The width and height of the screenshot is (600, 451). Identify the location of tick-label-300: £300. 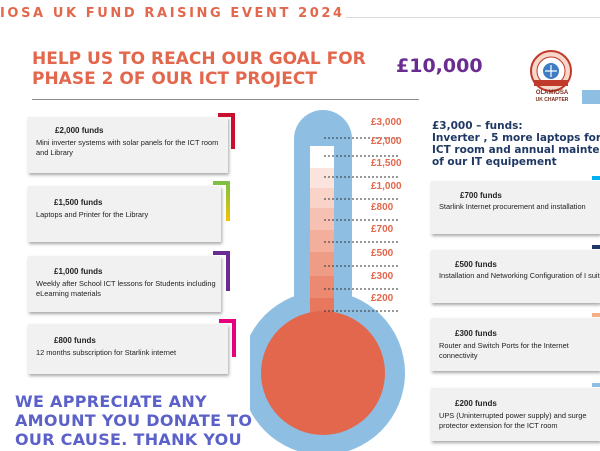
(382, 276).